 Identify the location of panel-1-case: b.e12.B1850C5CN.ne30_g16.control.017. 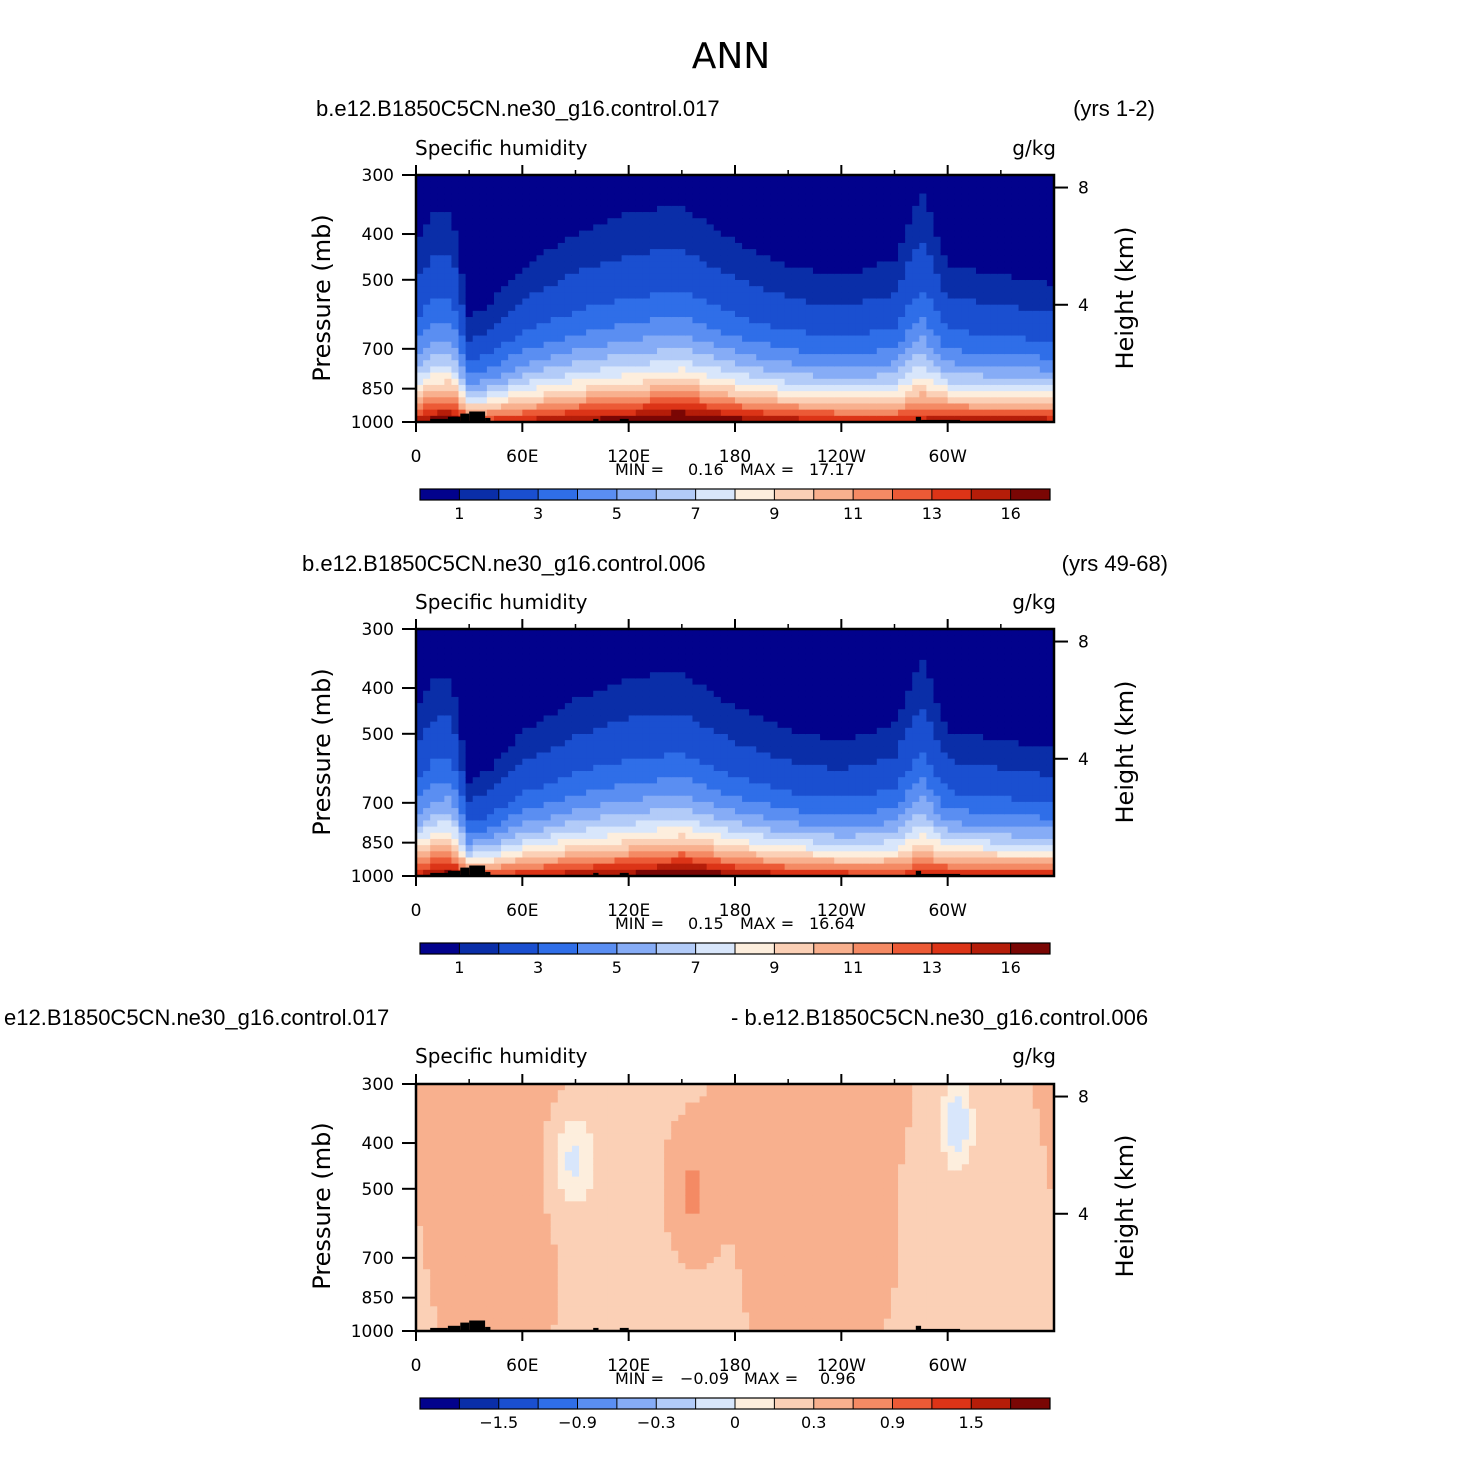
(518, 108).